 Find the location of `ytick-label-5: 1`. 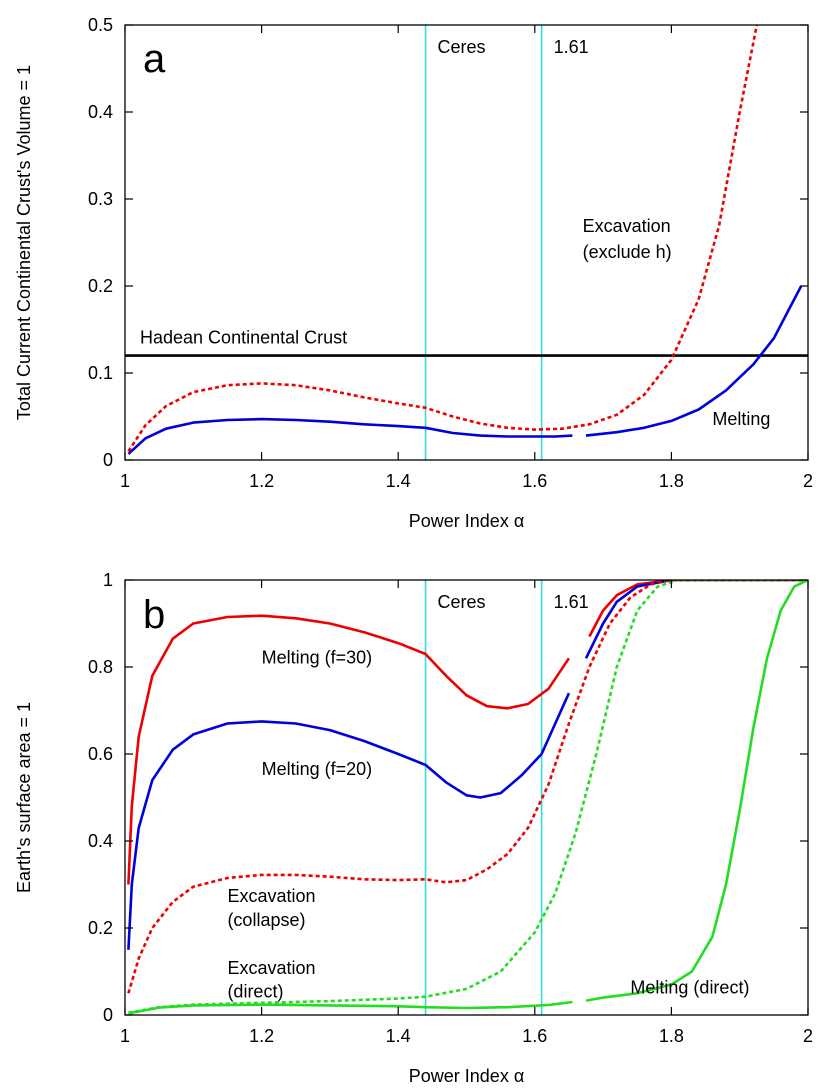

ytick-label-5: 1 is located at coordinates (108, 580).